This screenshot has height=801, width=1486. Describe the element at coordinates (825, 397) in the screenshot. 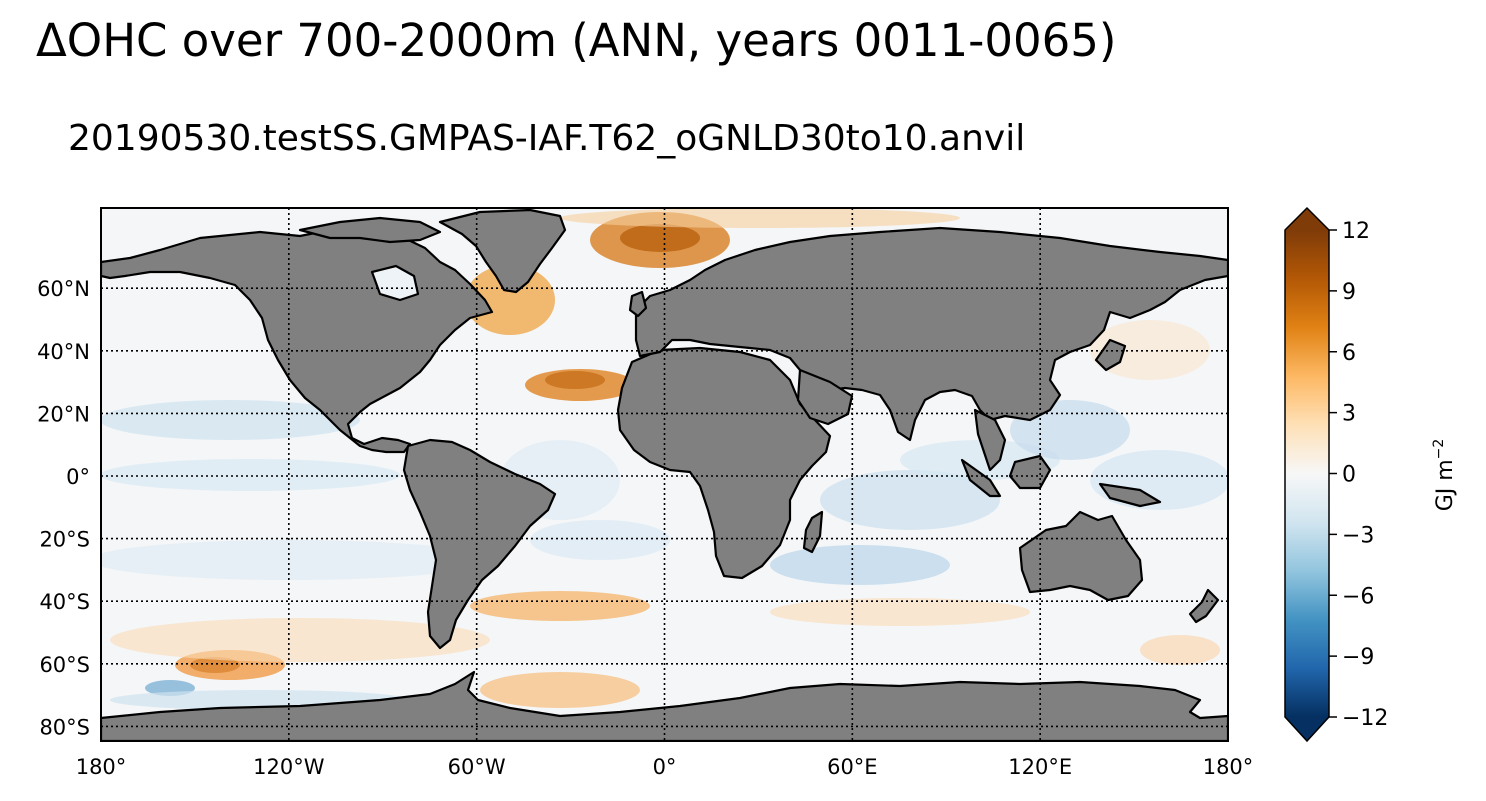

I see `land-arabia` at that location.